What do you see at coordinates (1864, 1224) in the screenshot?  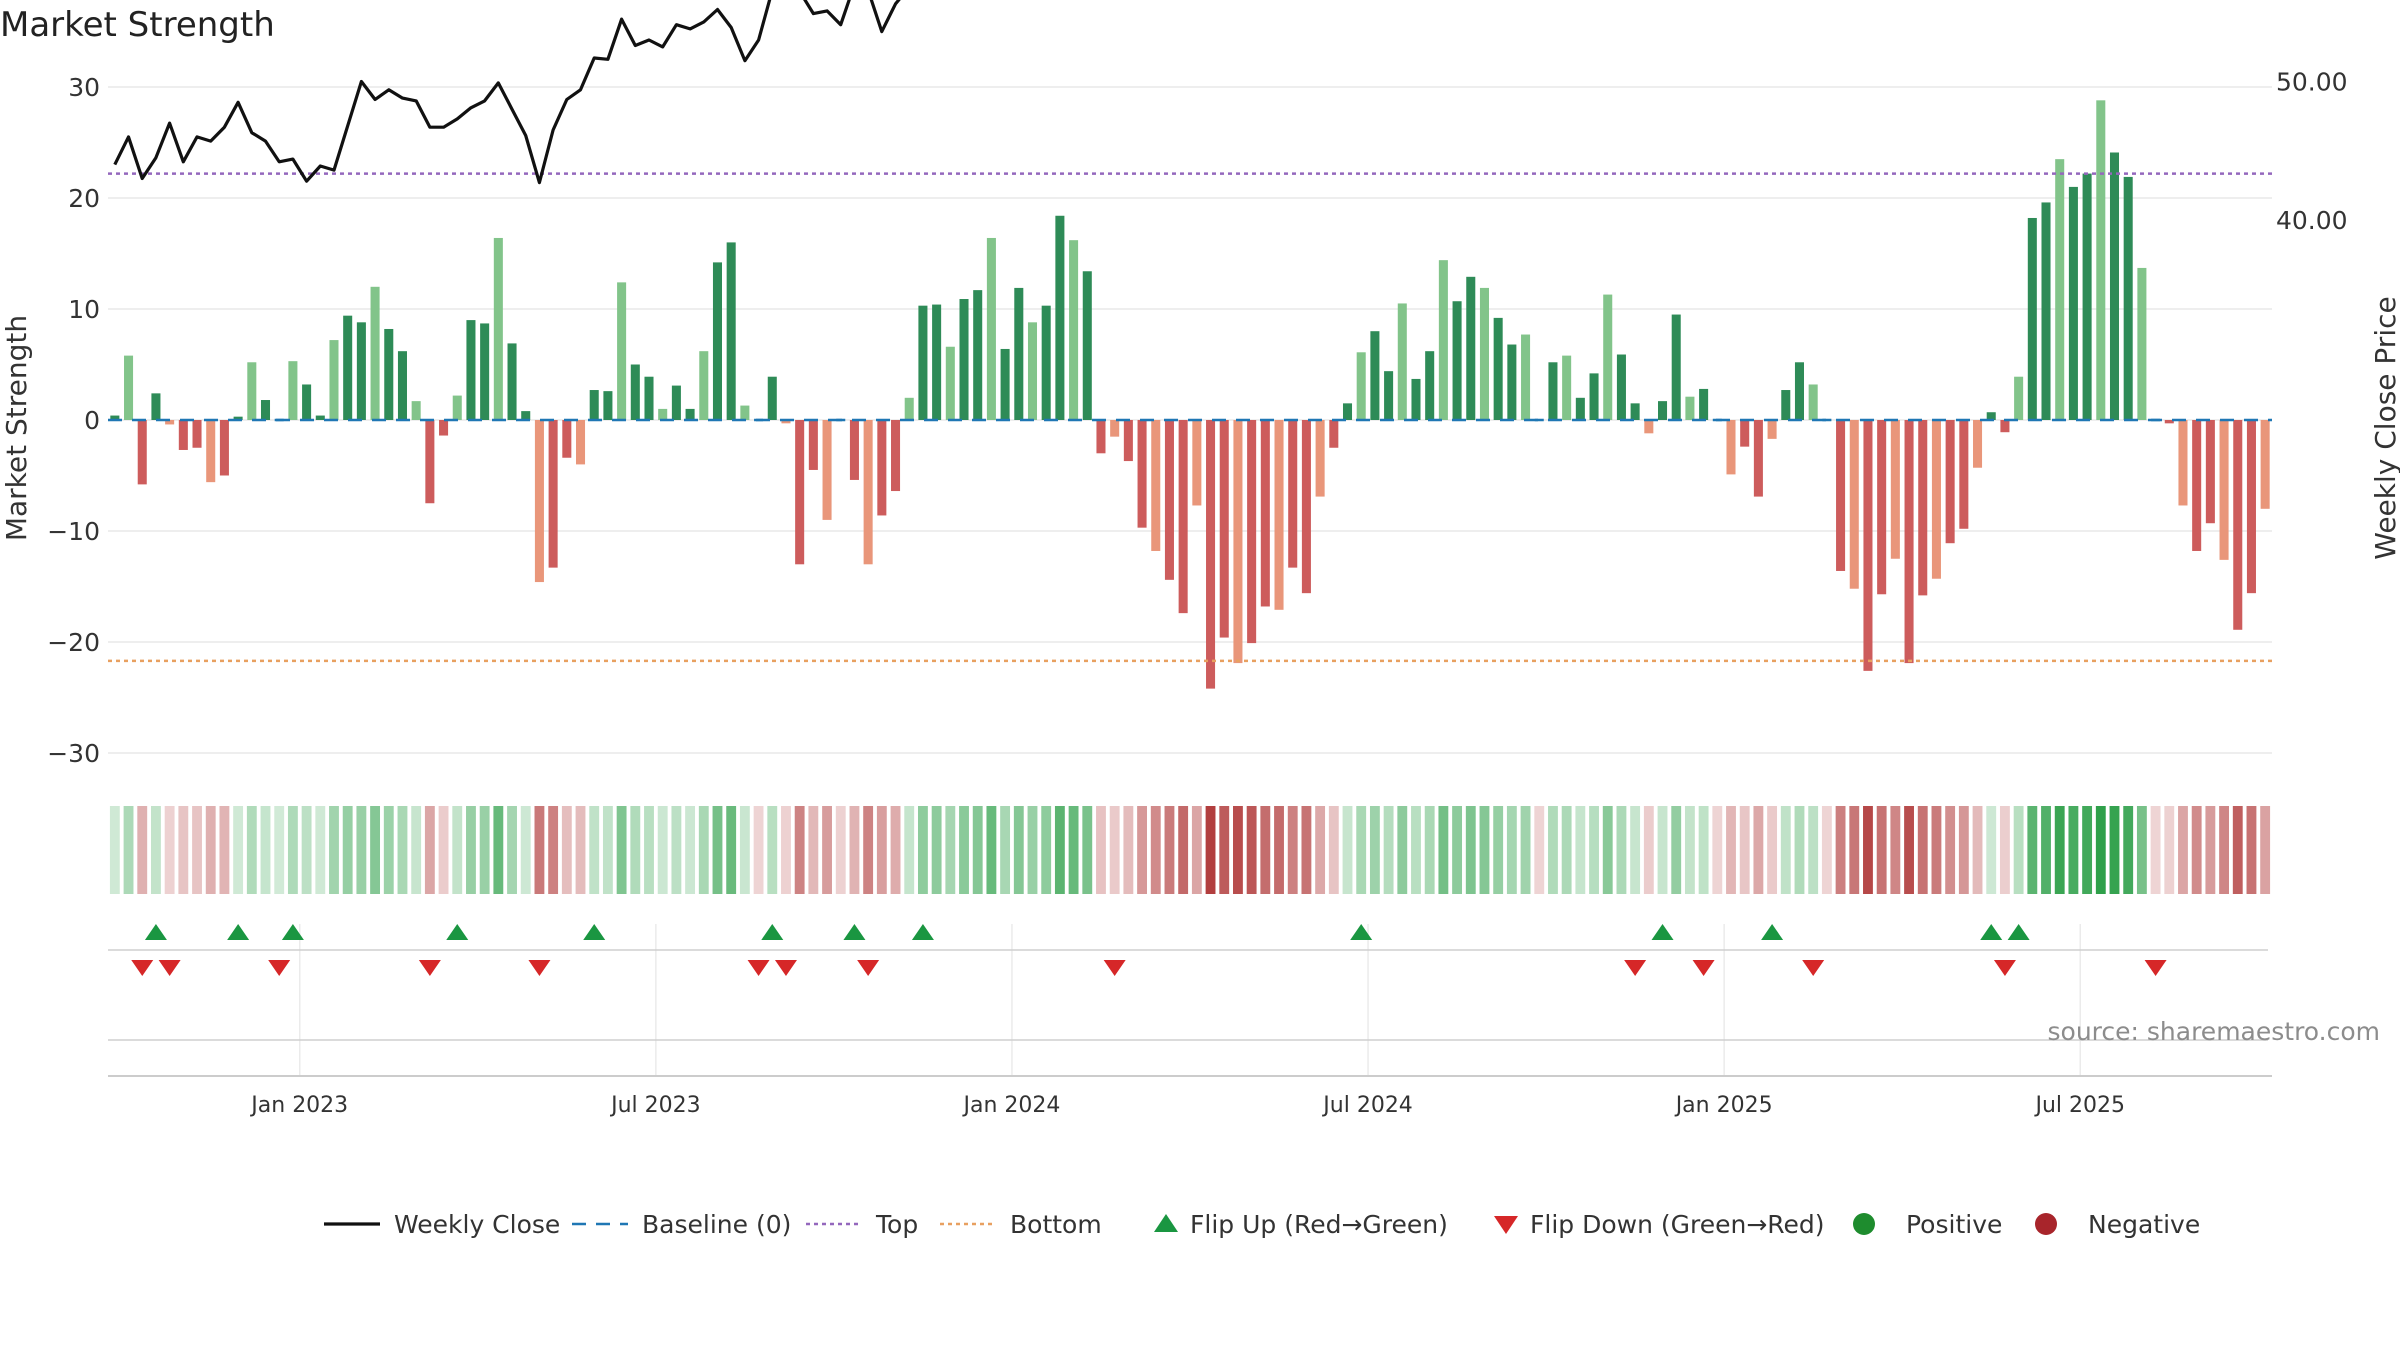 I see `legend-swatch-positive` at bounding box center [1864, 1224].